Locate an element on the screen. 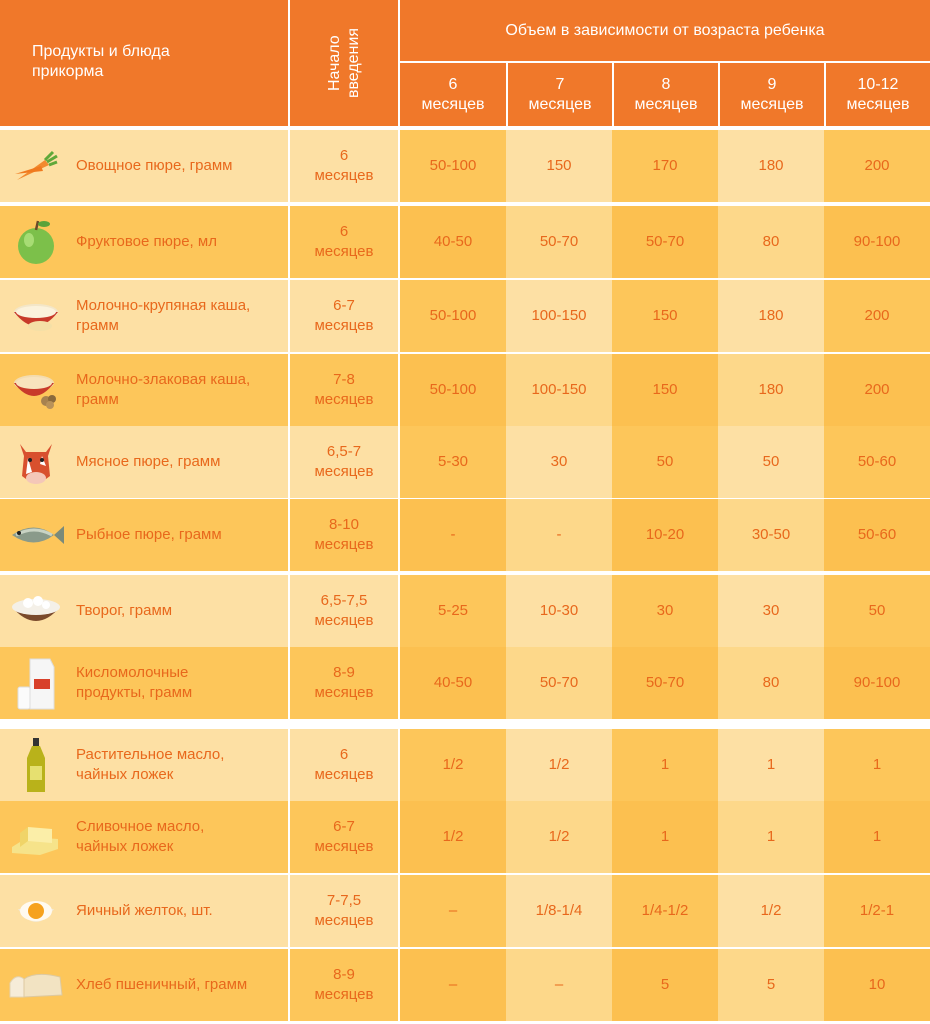 This screenshot has width=930, height=1024. value-cell: 1/4-1/2 is located at coordinates (665, 911).